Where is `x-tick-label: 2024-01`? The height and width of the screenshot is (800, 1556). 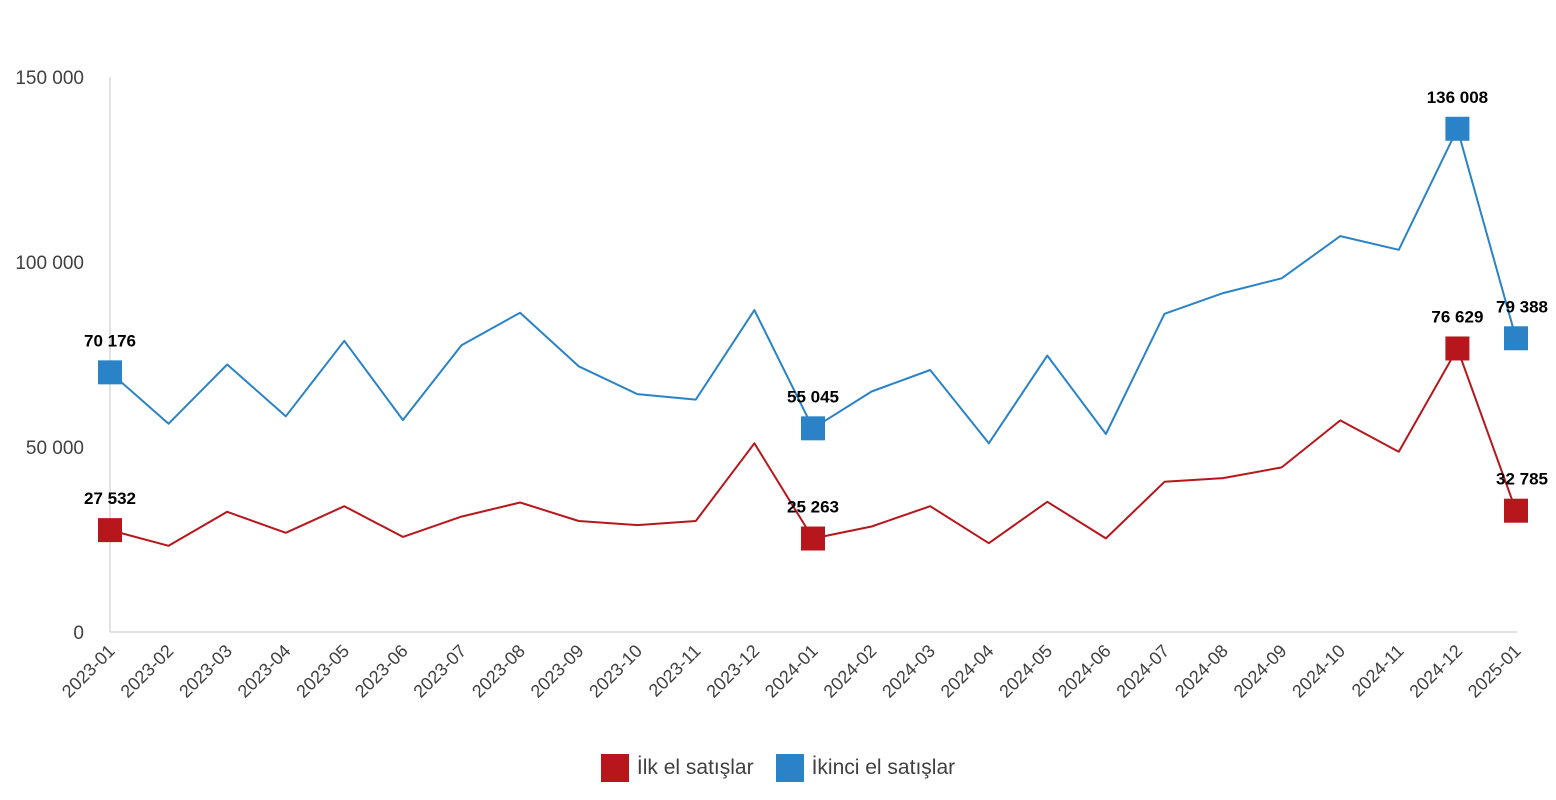
x-tick-label: 2024-01 is located at coordinates (791, 671).